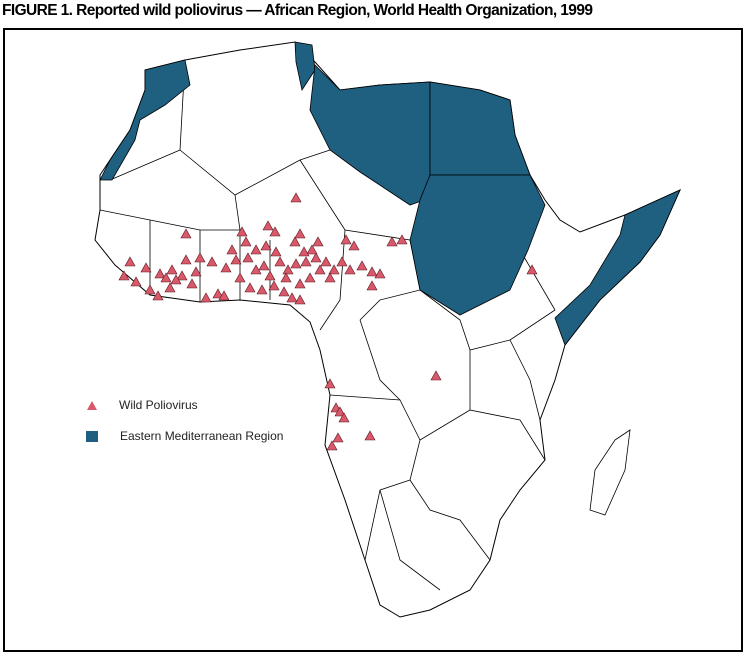 This screenshot has width=749, height=655. What do you see at coordinates (92, 405) in the screenshot?
I see `triangle-icon` at bounding box center [92, 405].